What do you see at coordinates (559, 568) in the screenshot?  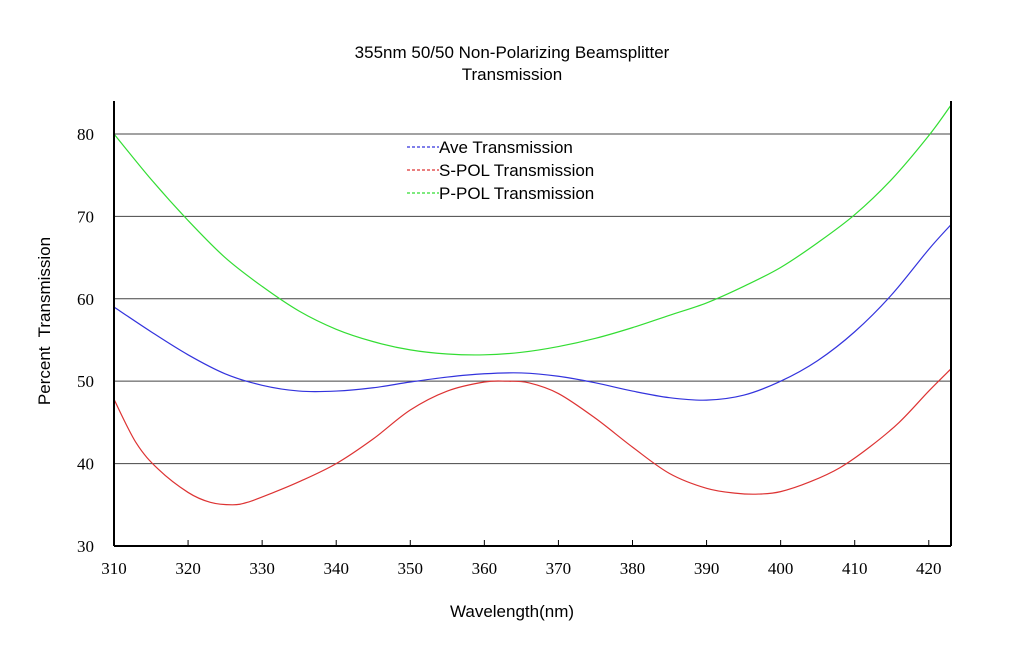 I see `x-tick-label: 370` at bounding box center [559, 568].